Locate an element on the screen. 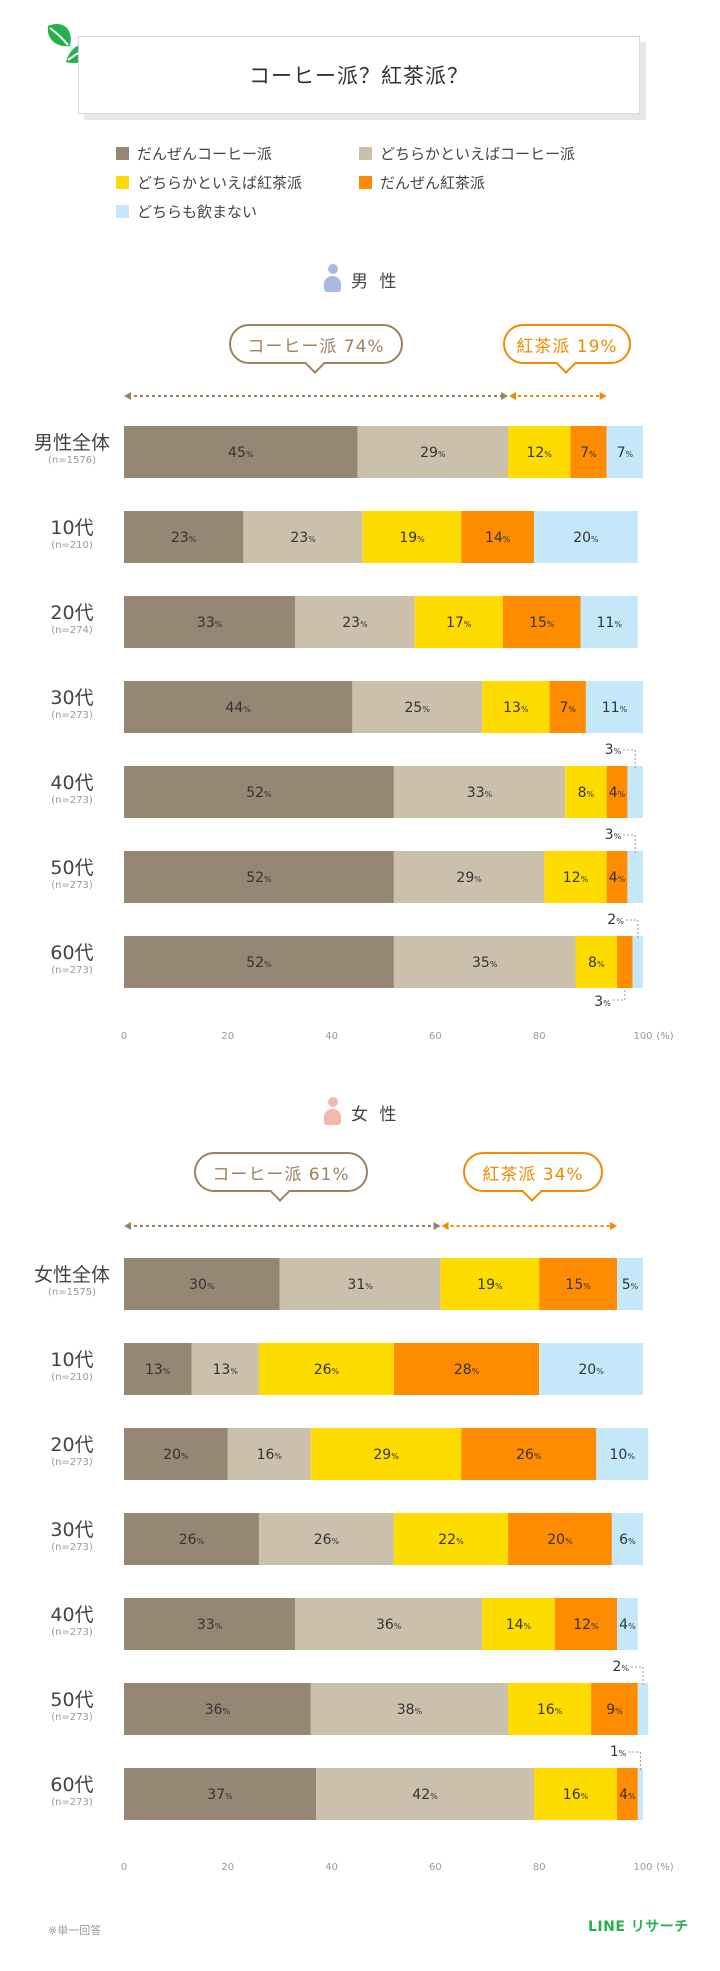  tea-total-label: 紅茶派 19% is located at coordinates (567, 346).